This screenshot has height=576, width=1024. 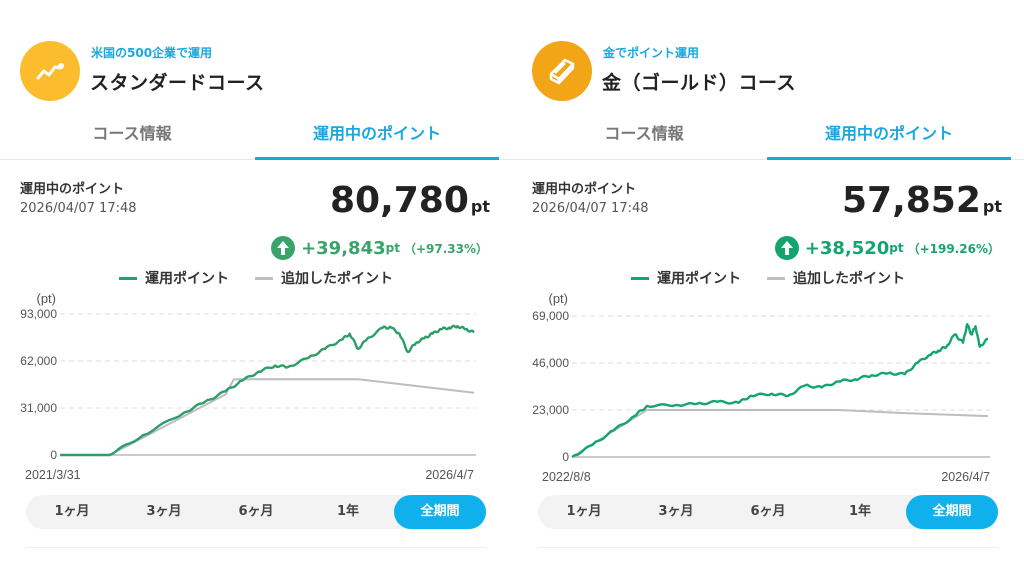 What do you see at coordinates (38, 361) in the screenshot?
I see `y-tick-label: 62,000` at bounding box center [38, 361].